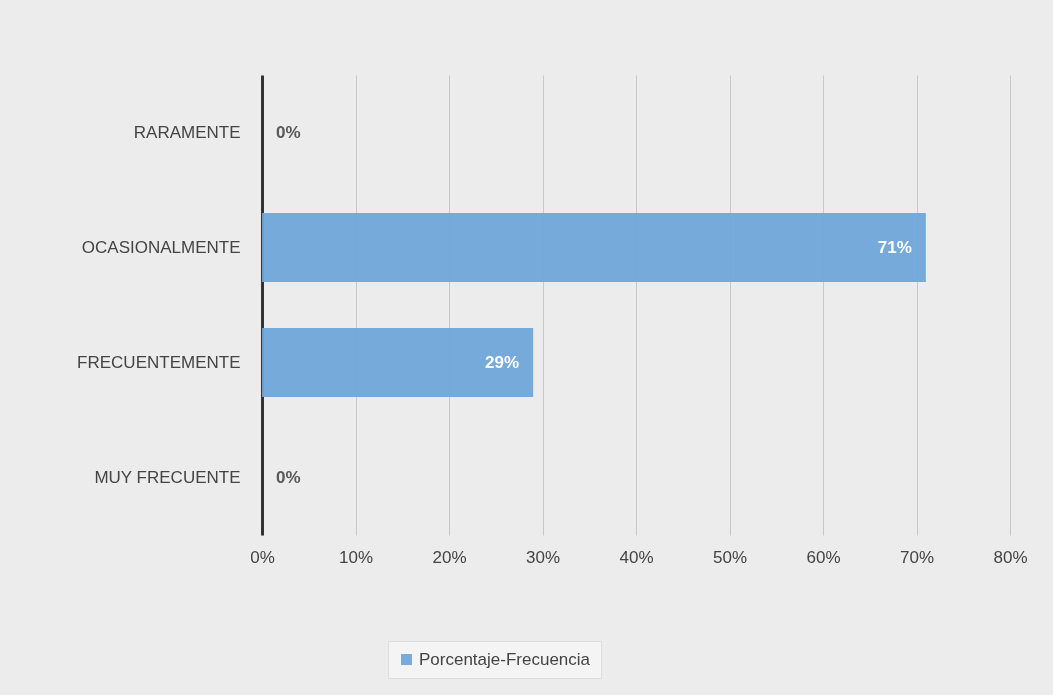 The image size is (1053, 695). What do you see at coordinates (167, 477) in the screenshot?
I see `y-tick-label: MUY FRECUENTE` at bounding box center [167, 477].